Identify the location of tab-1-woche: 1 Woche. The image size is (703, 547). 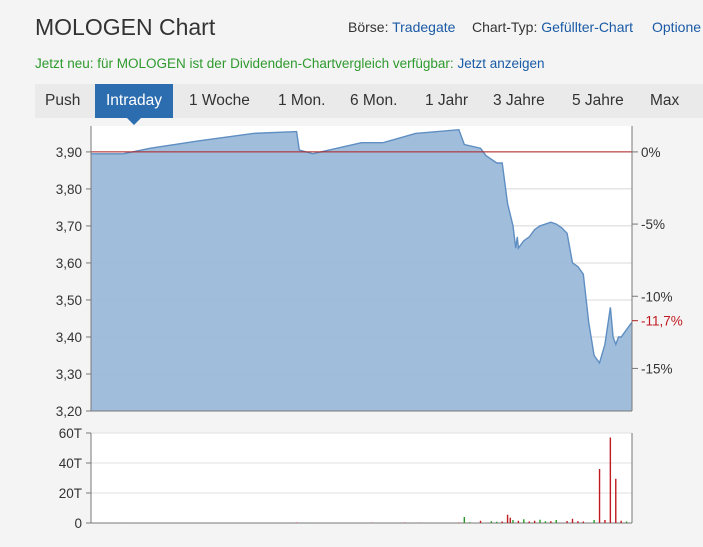
(219, 100).